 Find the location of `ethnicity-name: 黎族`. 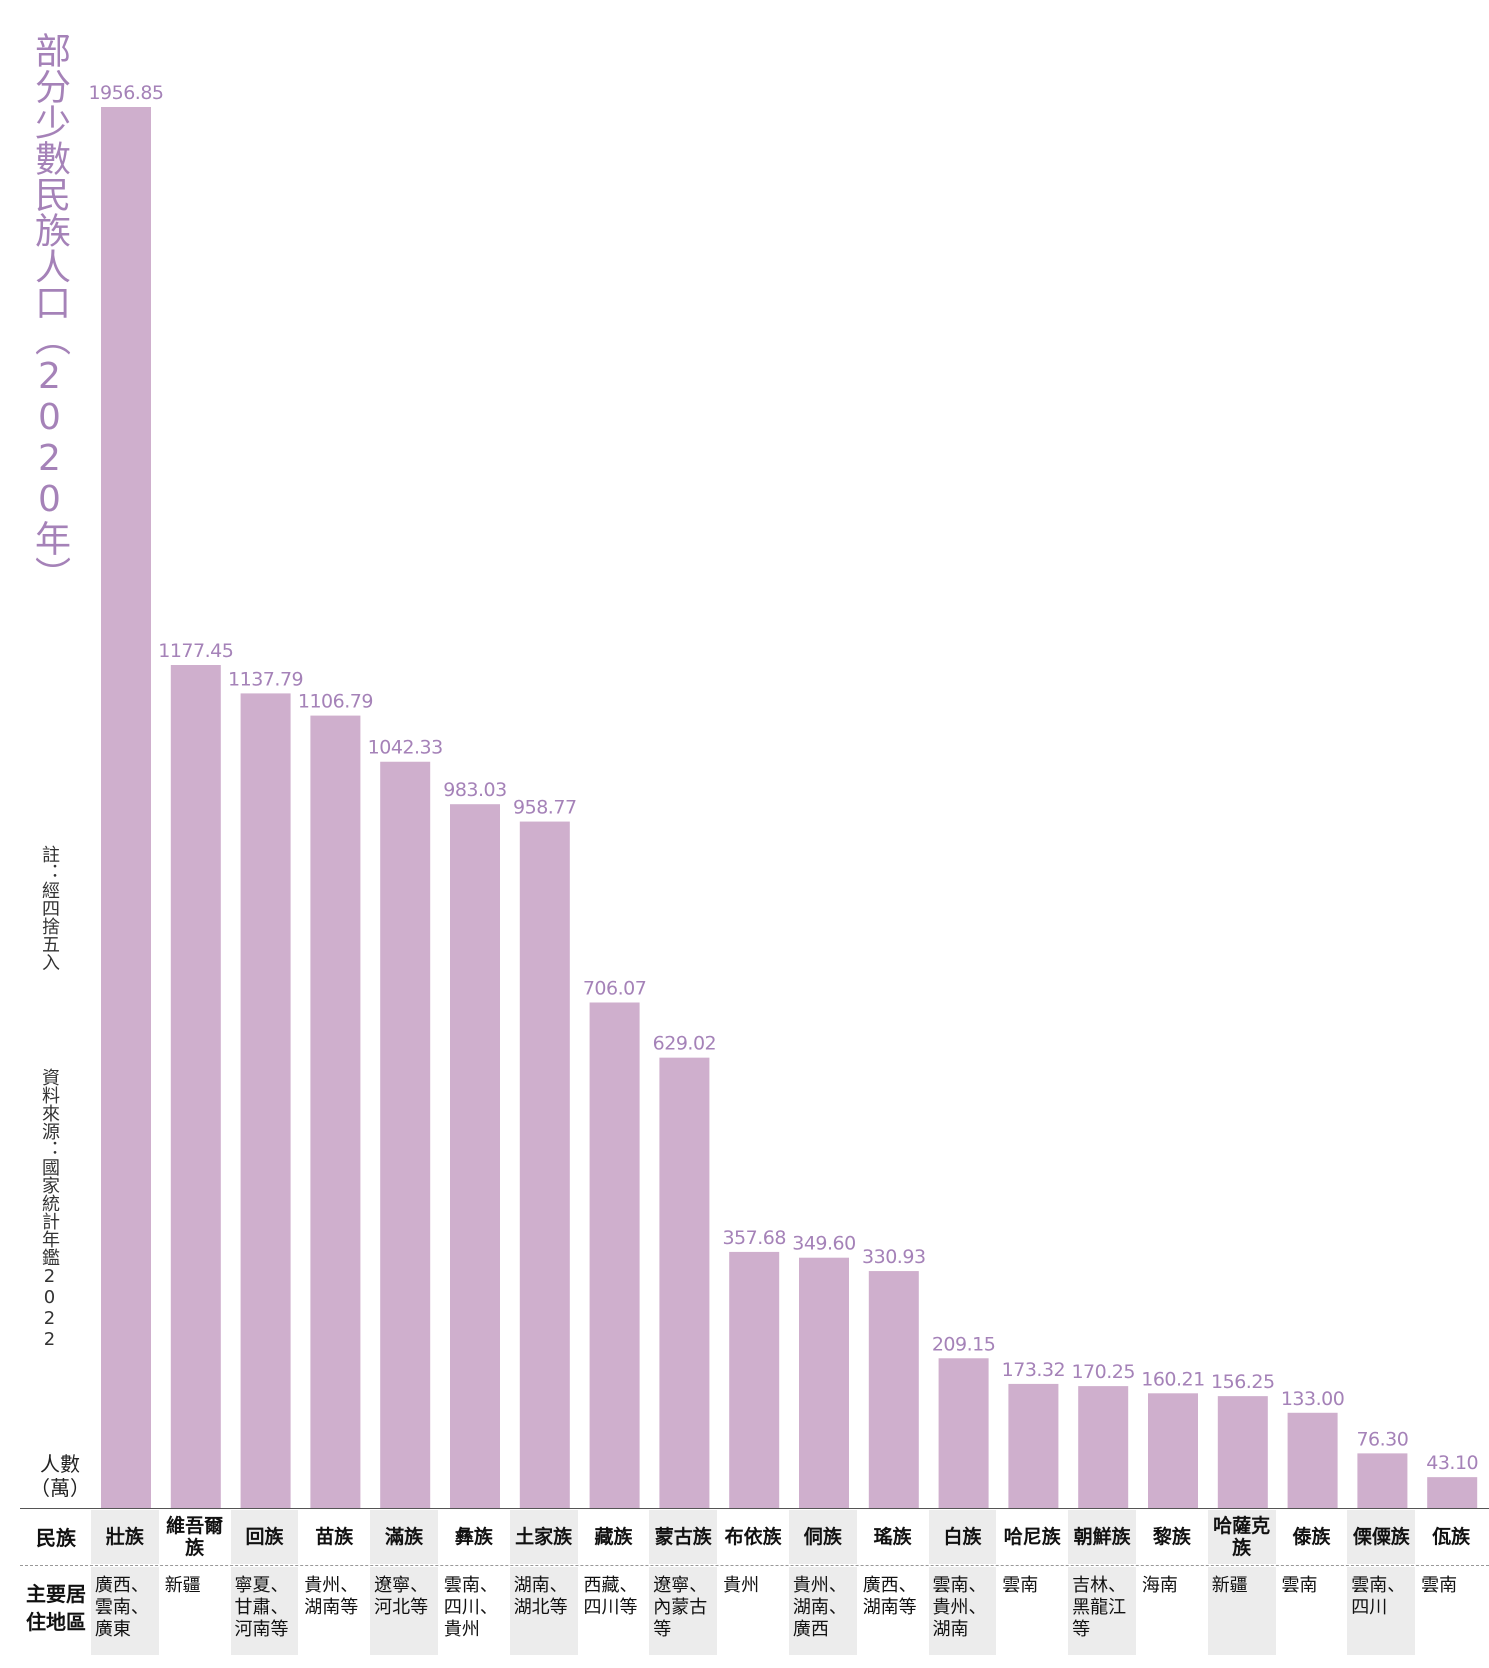

ethnicity-name: 黎族 is located at coordinates (1171, 1537).